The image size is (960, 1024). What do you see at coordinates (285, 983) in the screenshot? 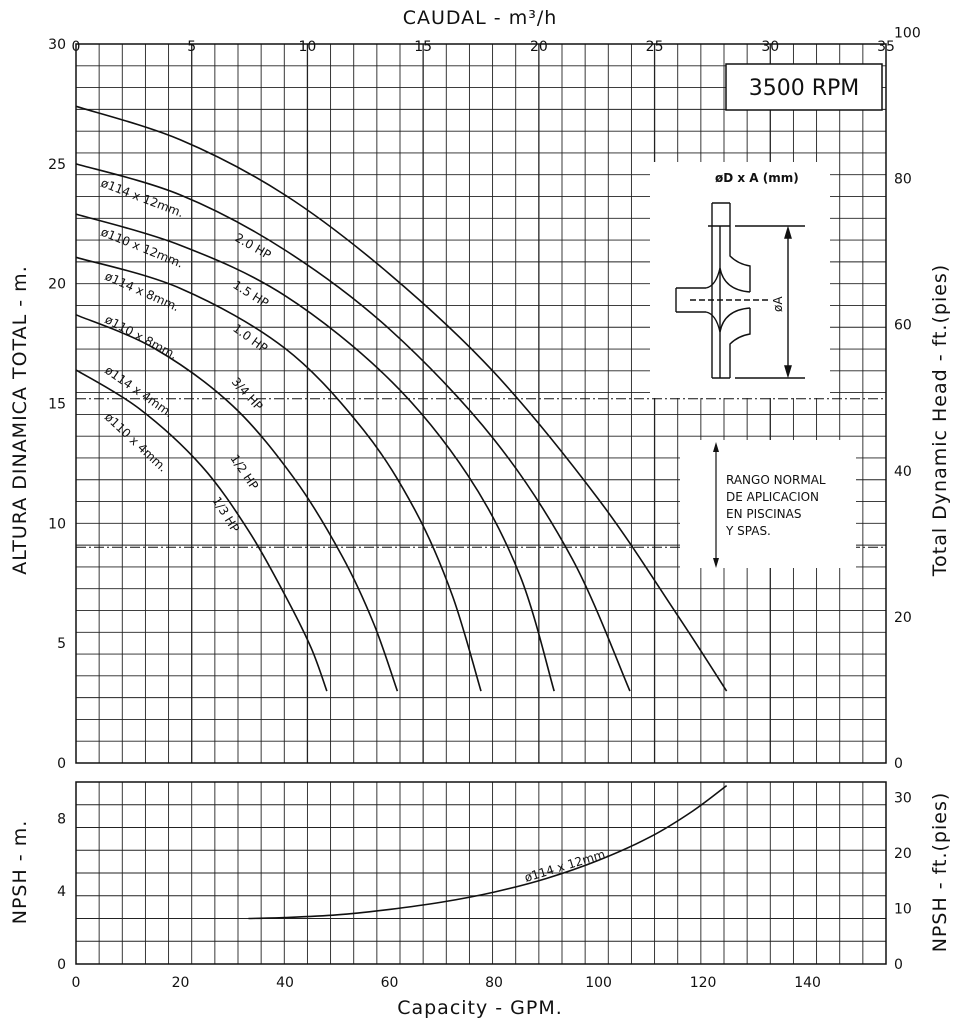
I see `x-tick-label: 40` at bounding box center [285, 983].